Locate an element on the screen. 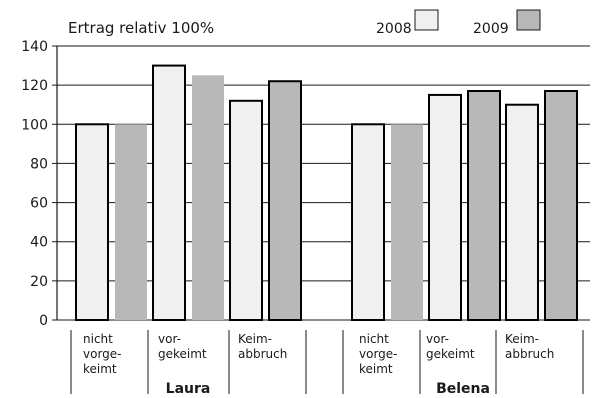 This screenshot has height=398, width=597. x-group-label: Belena is located at coordinates (463, 387).